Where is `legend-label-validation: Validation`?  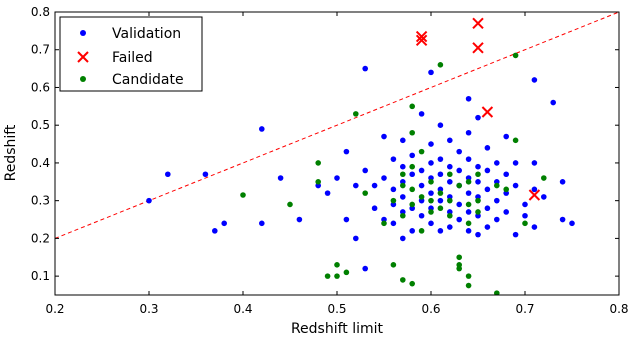
legend-label-validation: Validation is located at coordinates (146, 34).